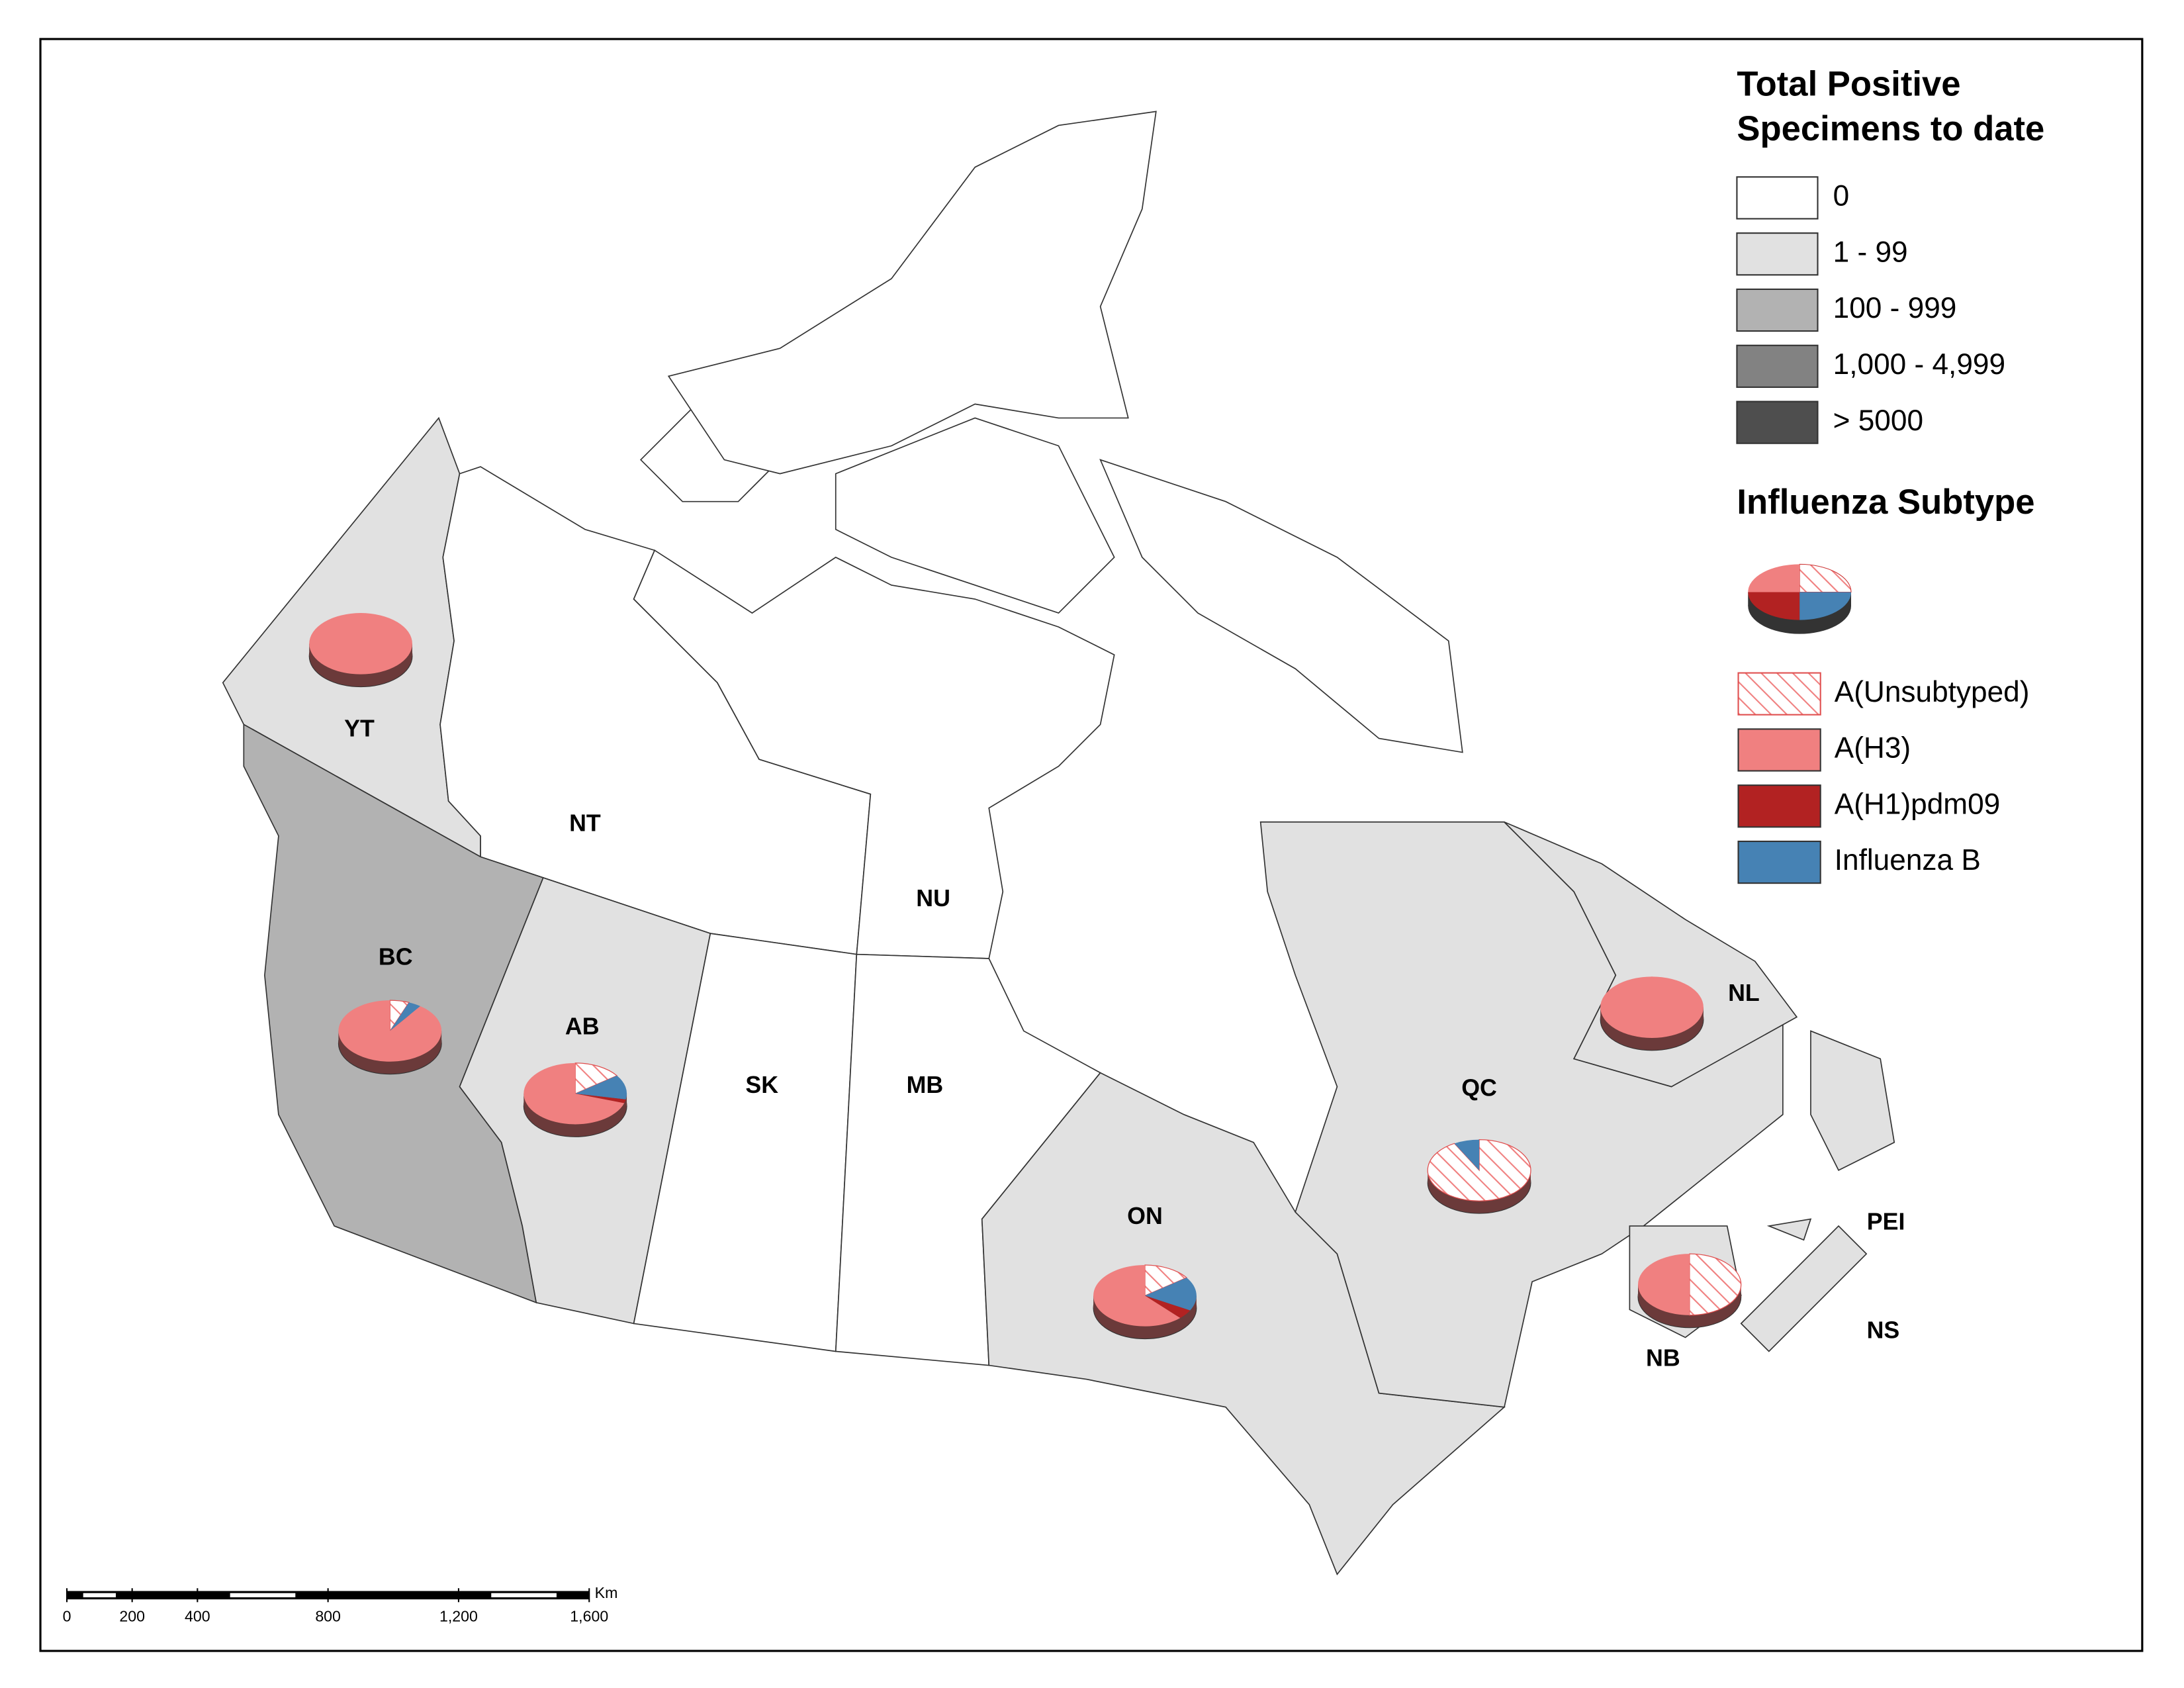 The height and width of the screenshot is (1688, 2184). Describe the element at coordinates (1841, 196) in the screenshot. I see `legend-label: 0` at that location.